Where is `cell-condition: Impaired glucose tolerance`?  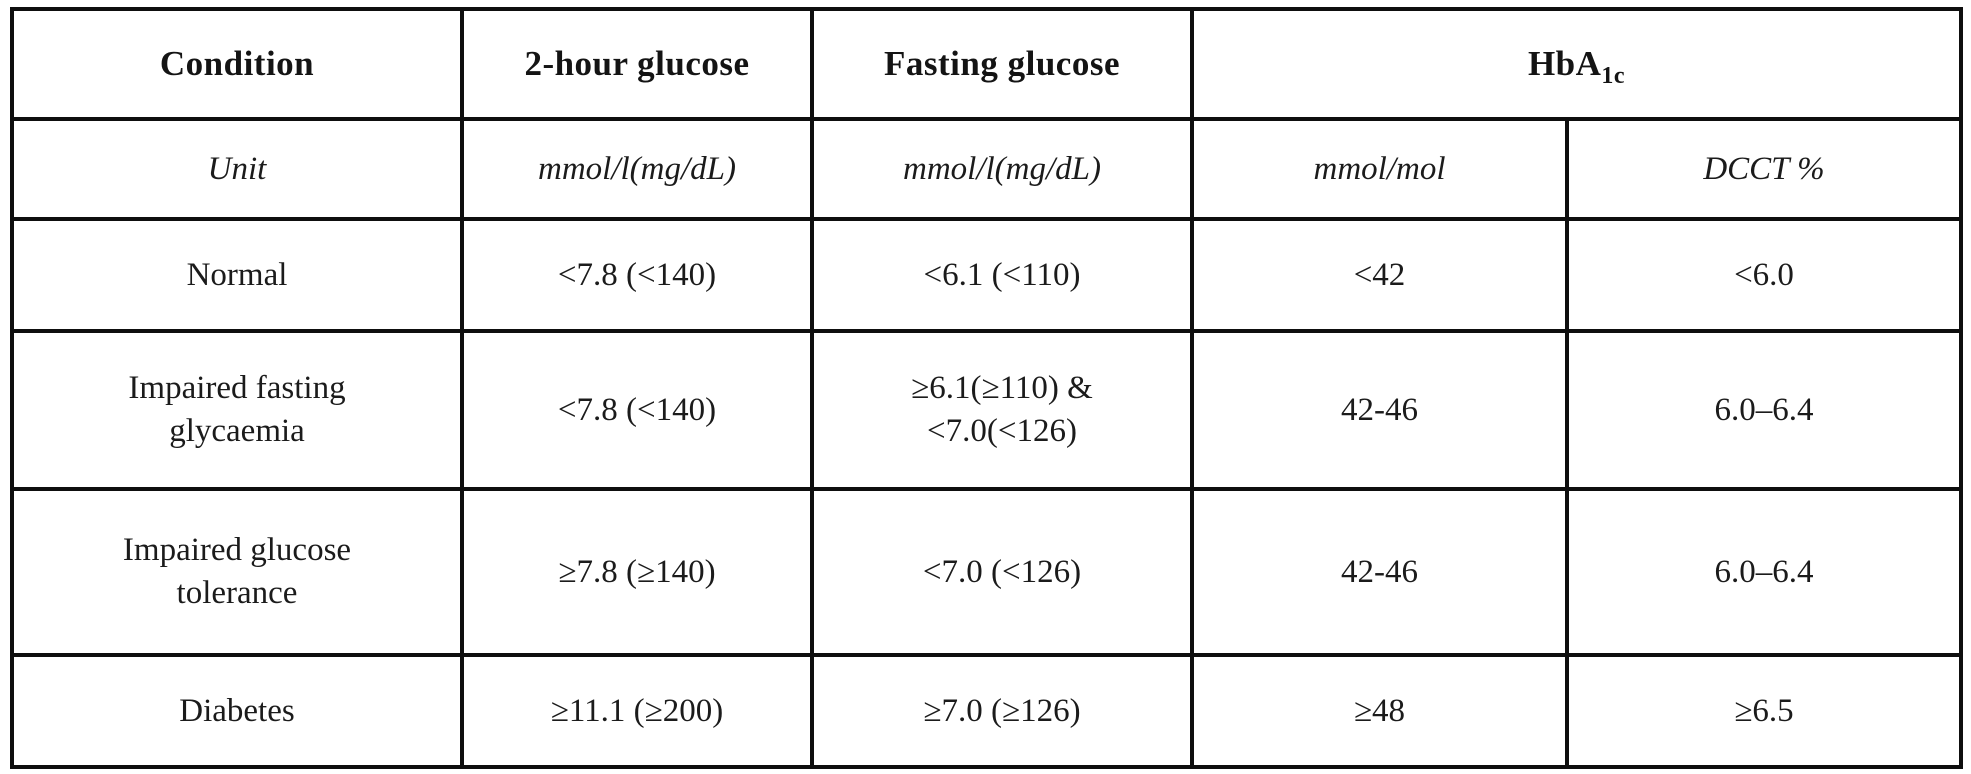
cell-condition: Impaired glucose tolerance is located at coordinates (237, 572).